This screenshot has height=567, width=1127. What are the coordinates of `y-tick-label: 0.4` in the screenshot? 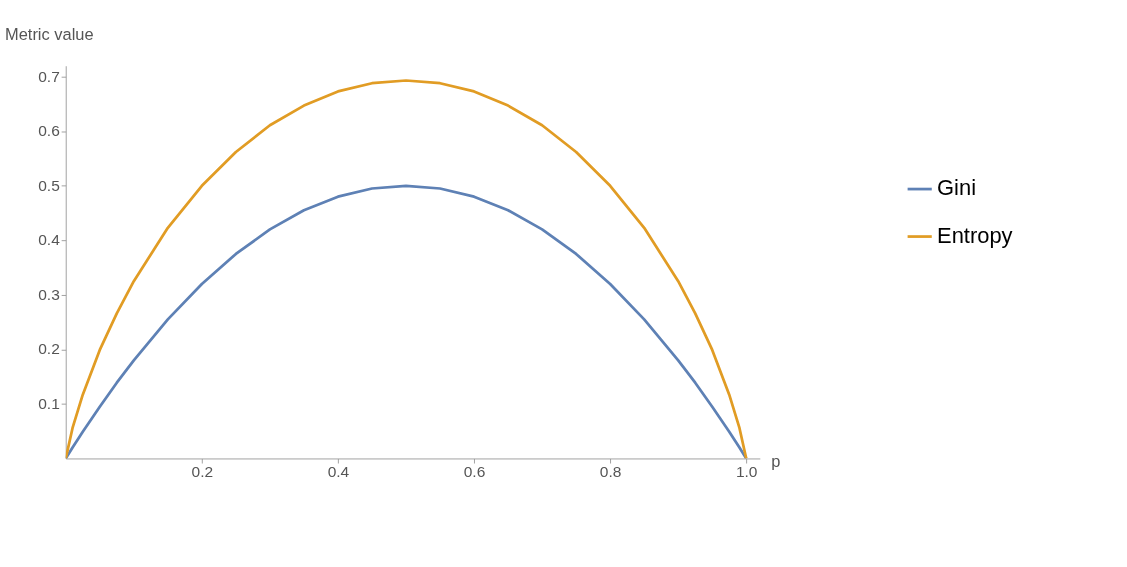 It's located at (49, 240).